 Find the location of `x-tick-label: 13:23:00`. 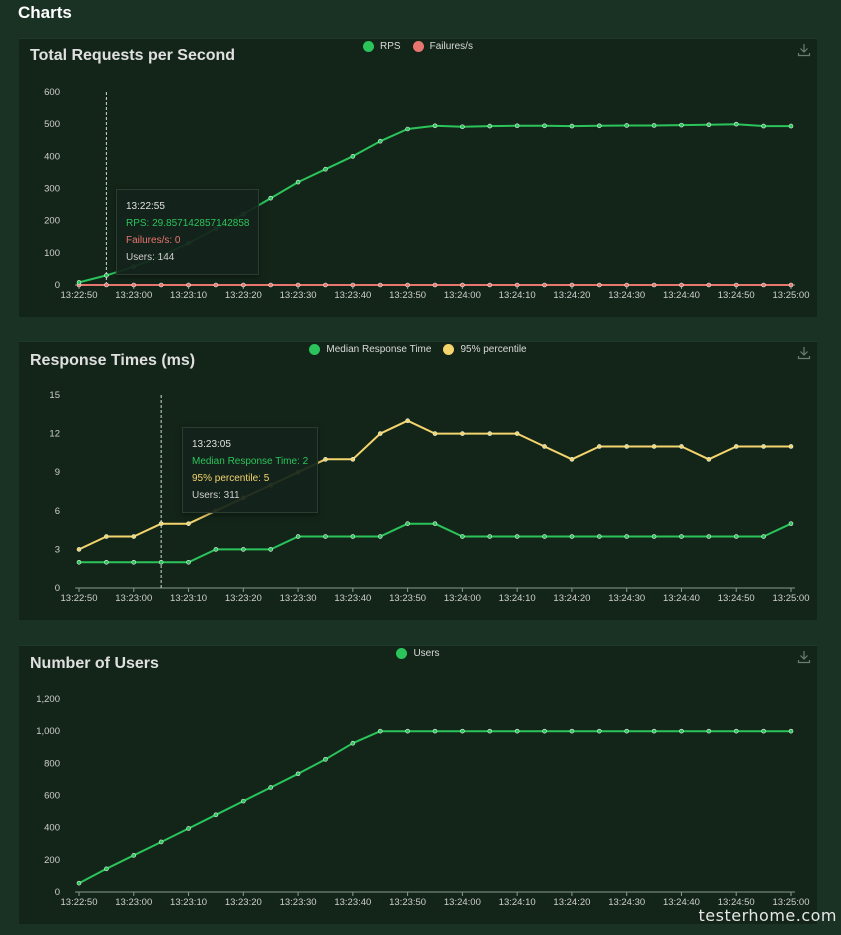

x-tick-label: 13:23:00 is located at coordinates (133, 598).